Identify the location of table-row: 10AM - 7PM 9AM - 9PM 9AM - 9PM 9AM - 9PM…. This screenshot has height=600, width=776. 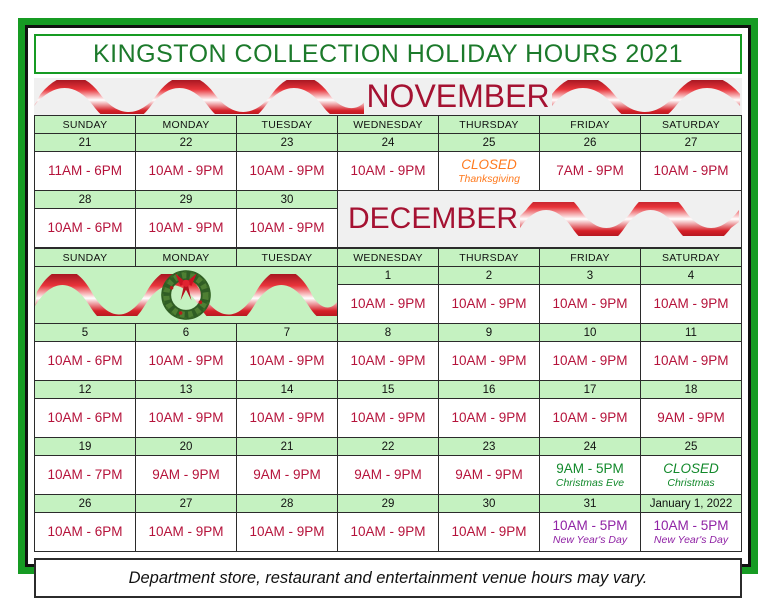
(388, 475).